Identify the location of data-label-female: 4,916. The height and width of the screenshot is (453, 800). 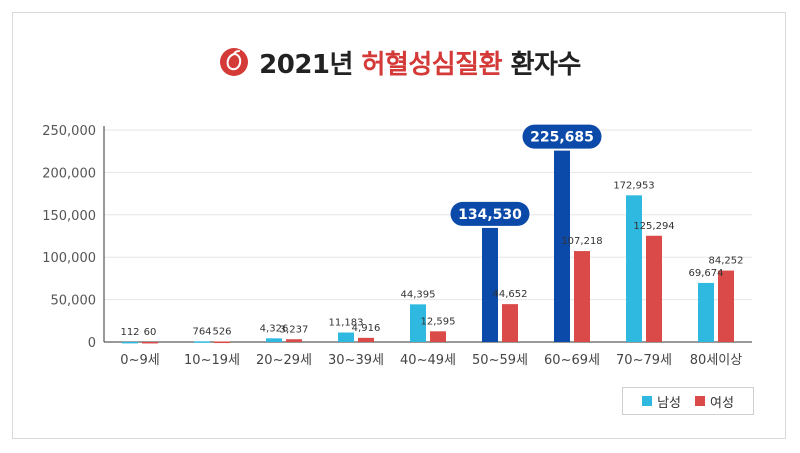
(366, 328).